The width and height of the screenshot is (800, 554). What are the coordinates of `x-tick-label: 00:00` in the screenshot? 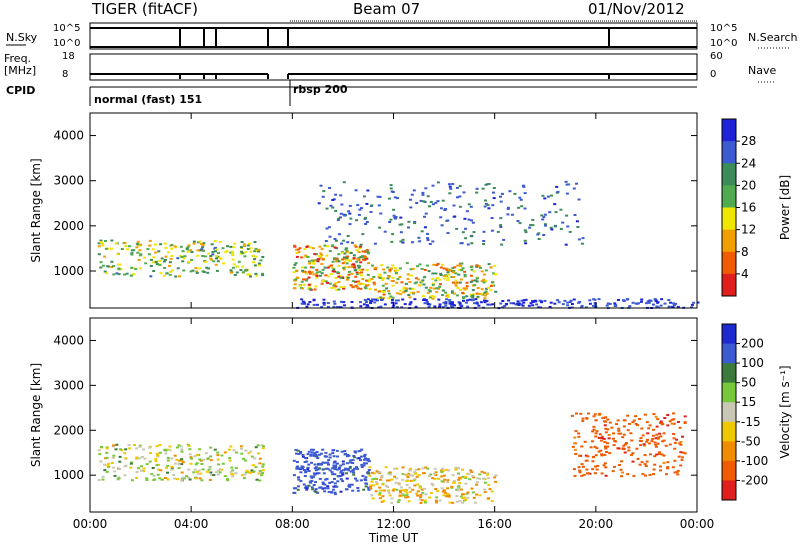 It's located at (90, 524).